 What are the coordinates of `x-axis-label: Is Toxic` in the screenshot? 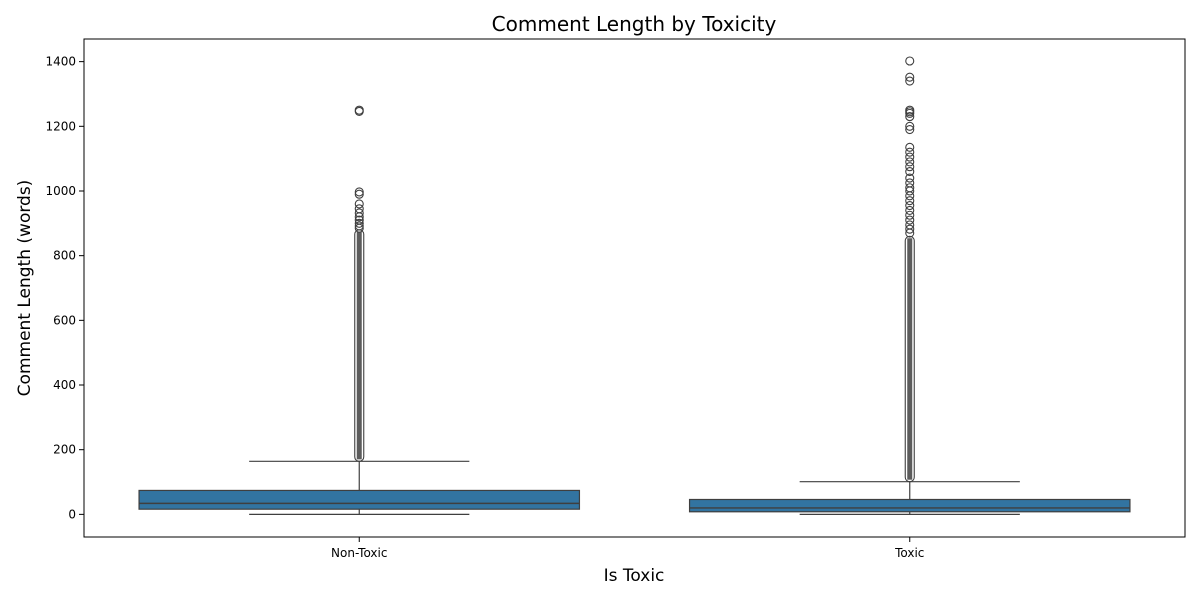 It's located at (634, 576).